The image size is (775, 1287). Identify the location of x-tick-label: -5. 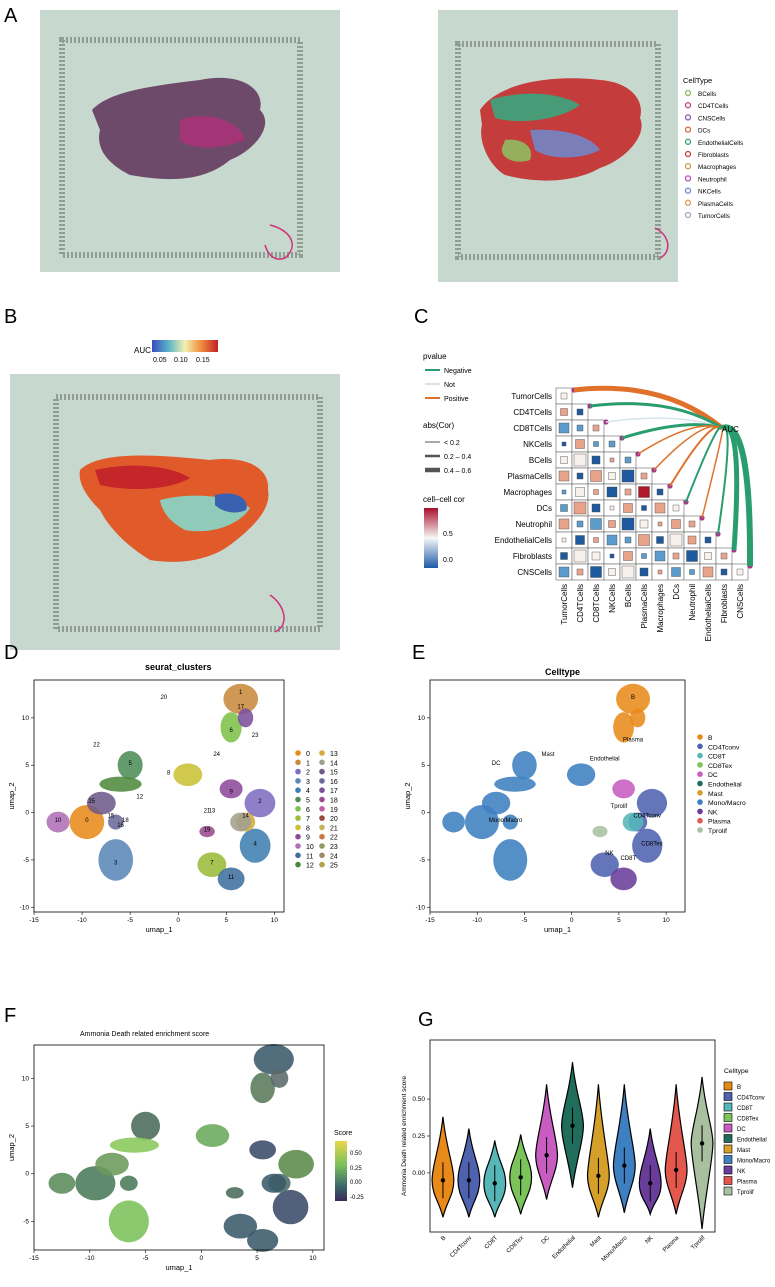
(146, 1258).